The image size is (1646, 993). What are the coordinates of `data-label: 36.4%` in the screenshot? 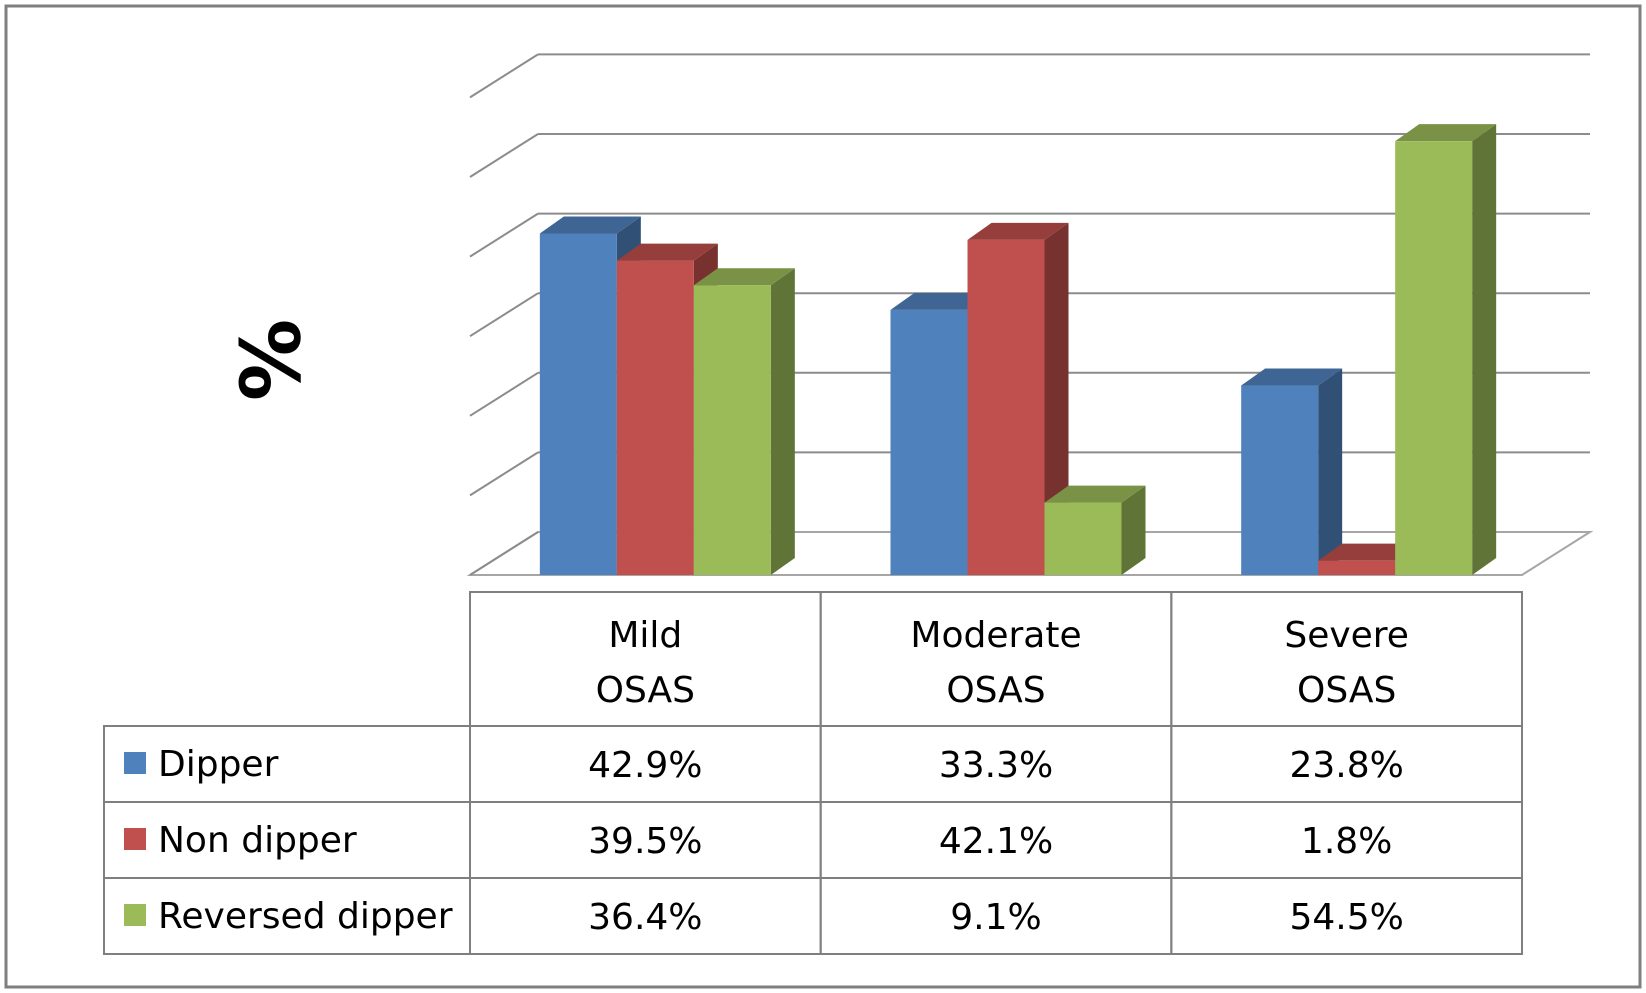 It's located at (645, 917).